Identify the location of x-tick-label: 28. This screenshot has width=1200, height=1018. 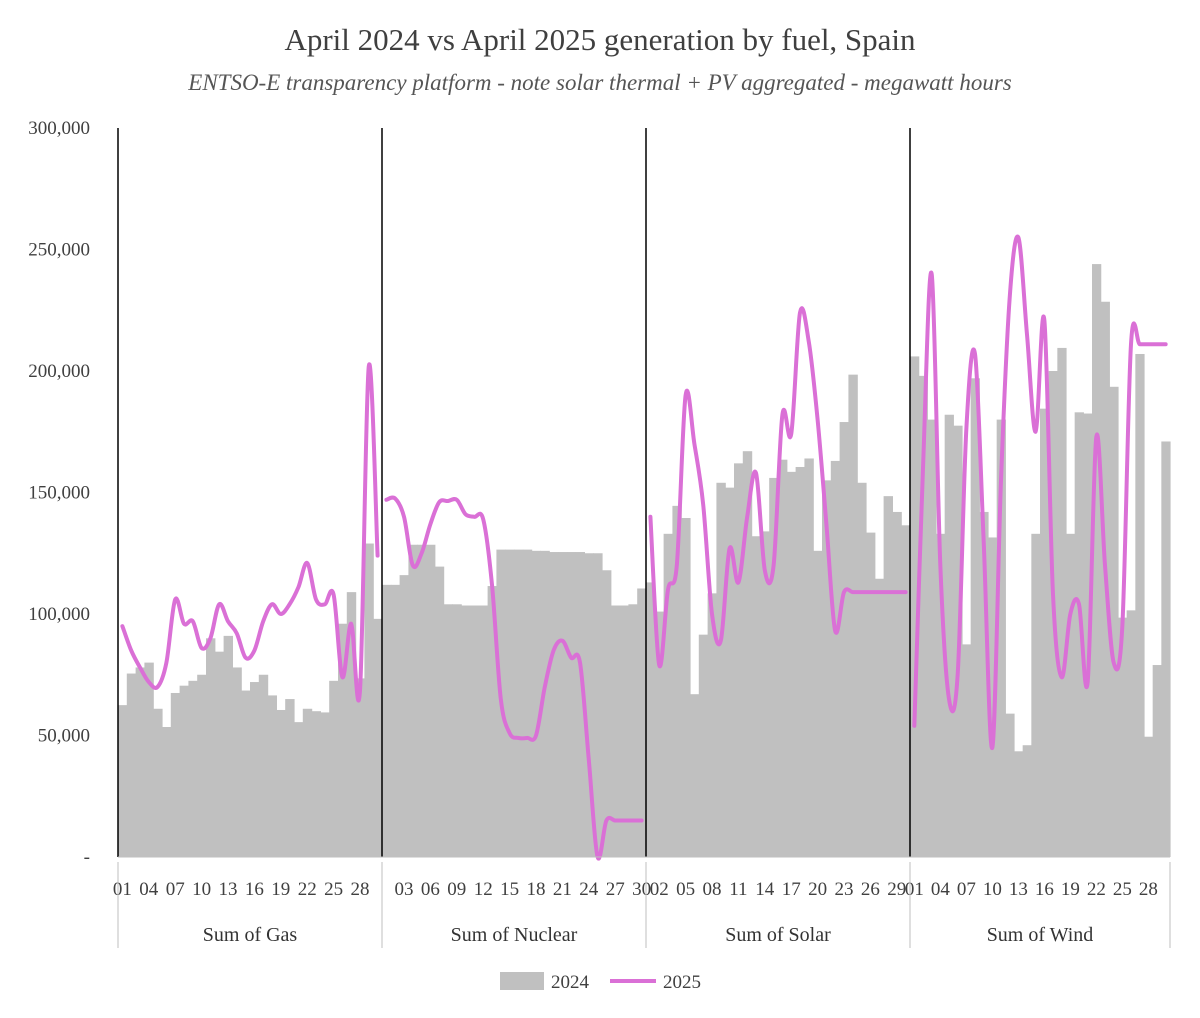
(360, 889).